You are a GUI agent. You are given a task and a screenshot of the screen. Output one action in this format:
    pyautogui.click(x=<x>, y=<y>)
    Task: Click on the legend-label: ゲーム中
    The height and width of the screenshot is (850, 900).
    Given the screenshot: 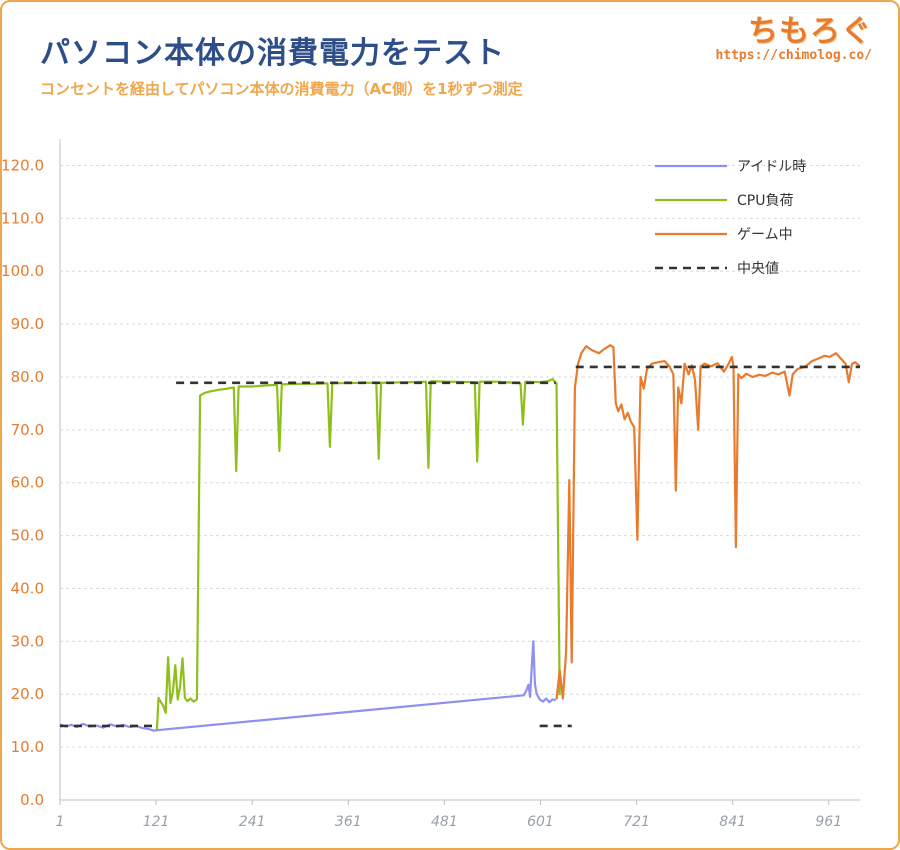 What is the action you would take?
    pyautogui.click(x=765, y=235)
    